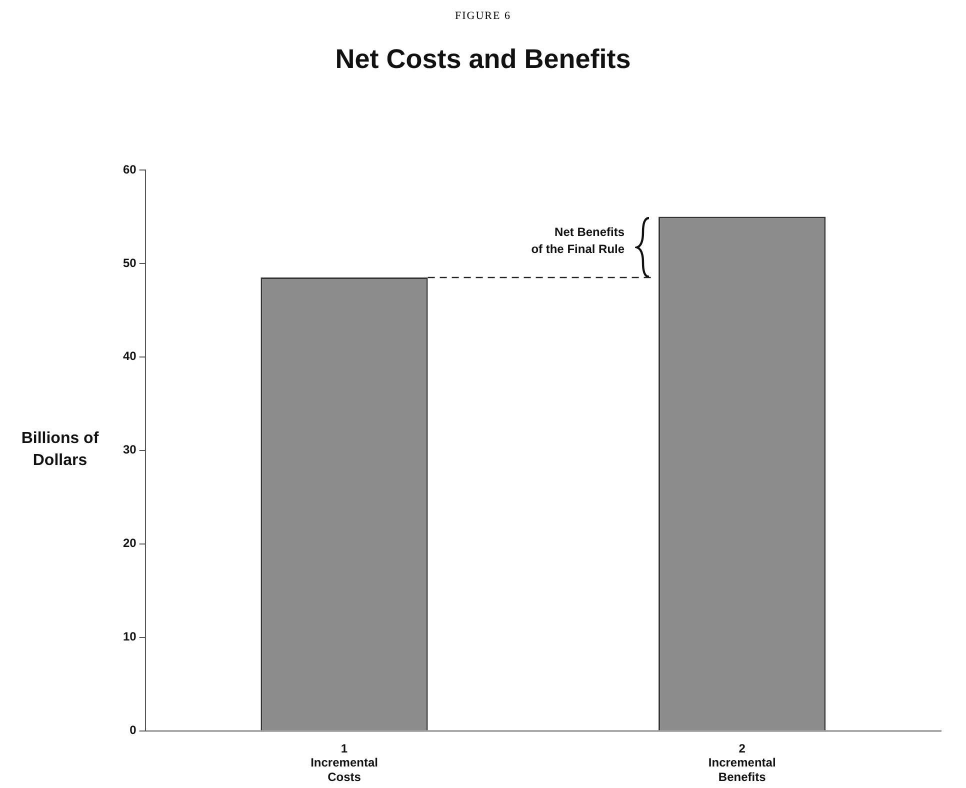 The height and width of the screenshot is (788, 966). What do you see at coordinates (578, 240) in the screenshot?
I see `ref-line-label: Net Benefits of the Final Rule` at bounding box center [578, 240].